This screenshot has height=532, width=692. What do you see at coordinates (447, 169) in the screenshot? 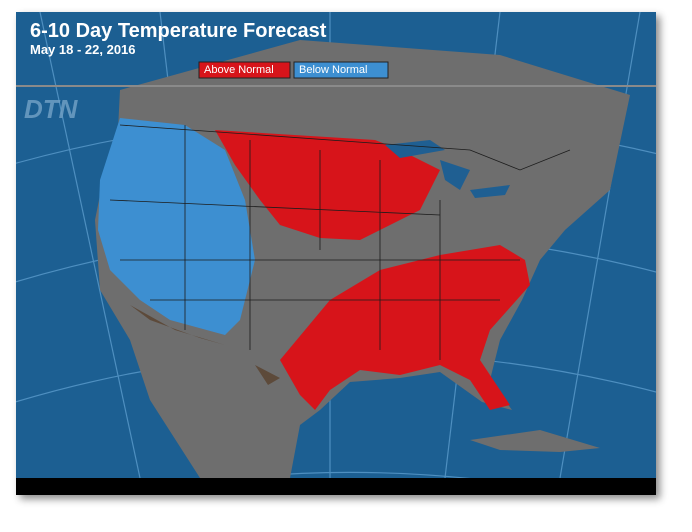
I see `great-lakes` at bounding box center [447, 169].